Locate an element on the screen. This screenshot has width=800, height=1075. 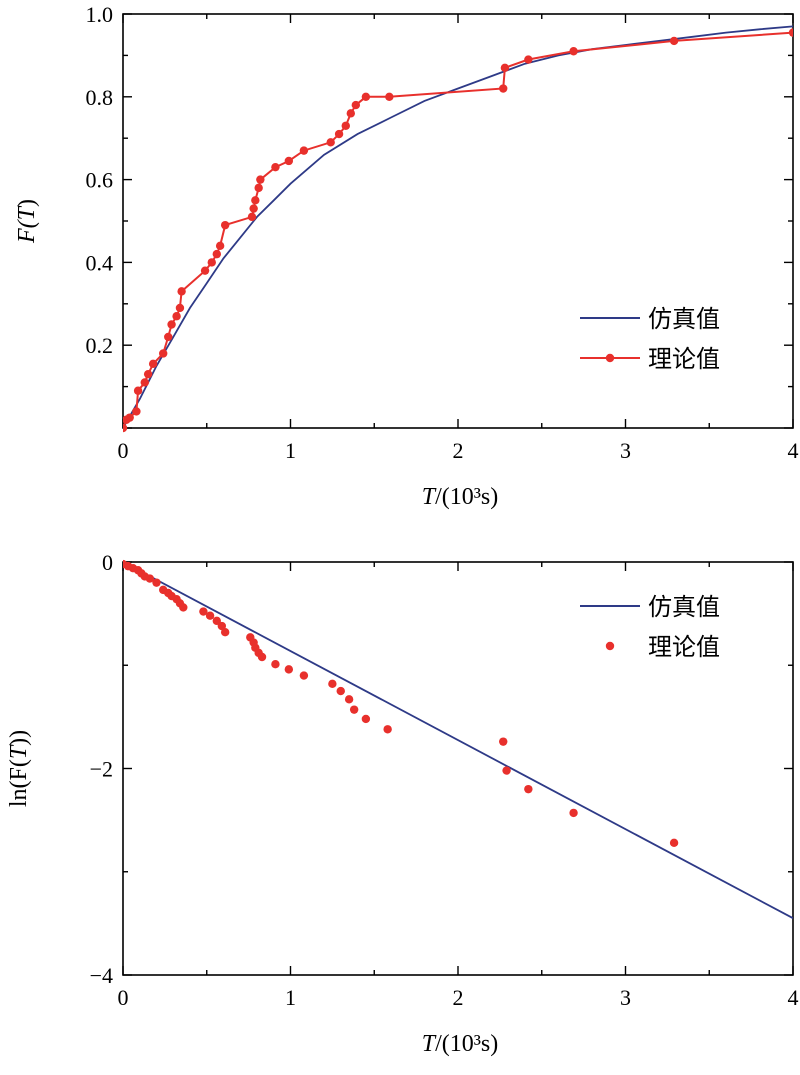
y-axis-title-pre: ln(F( is located at coordinates (19, 783).